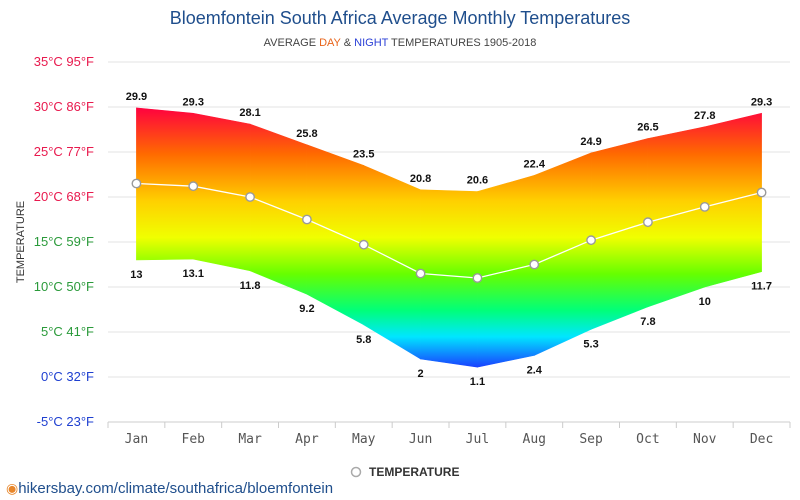 The width and height of the screenshot is (800, 500). I want to click on high-value-label: 22.4, so click(535, 164).